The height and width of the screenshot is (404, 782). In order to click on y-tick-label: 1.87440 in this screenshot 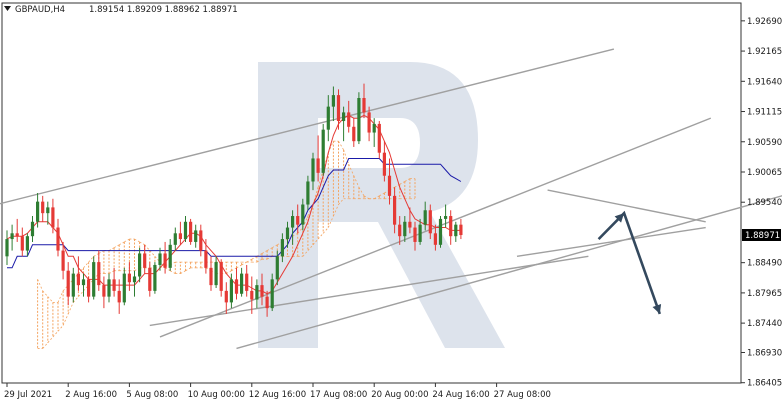, I will do `click(764, 324)`.